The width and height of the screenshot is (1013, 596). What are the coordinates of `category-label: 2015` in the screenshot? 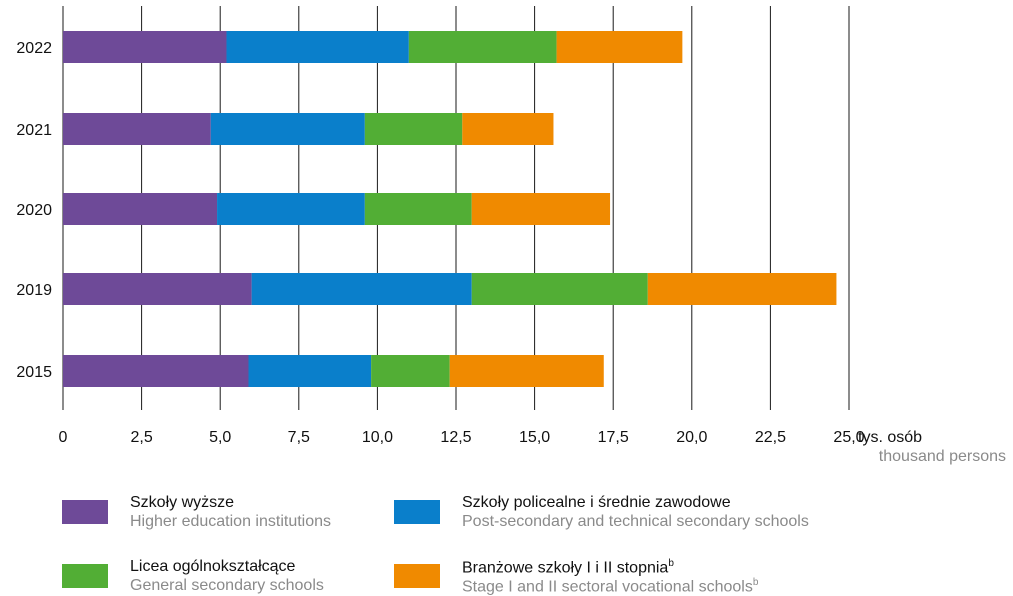 It's located at (34, 372).